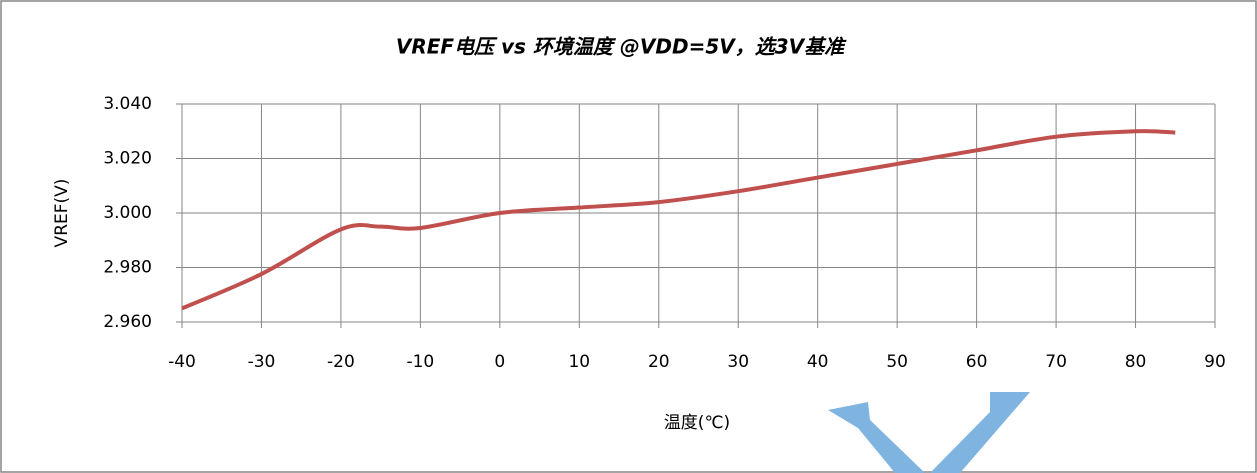 This screenshot has width=1257, height=473. Describe the element at coordinates (897, 362) in the screenshot. I see `x-tick-label: 50` at that location.